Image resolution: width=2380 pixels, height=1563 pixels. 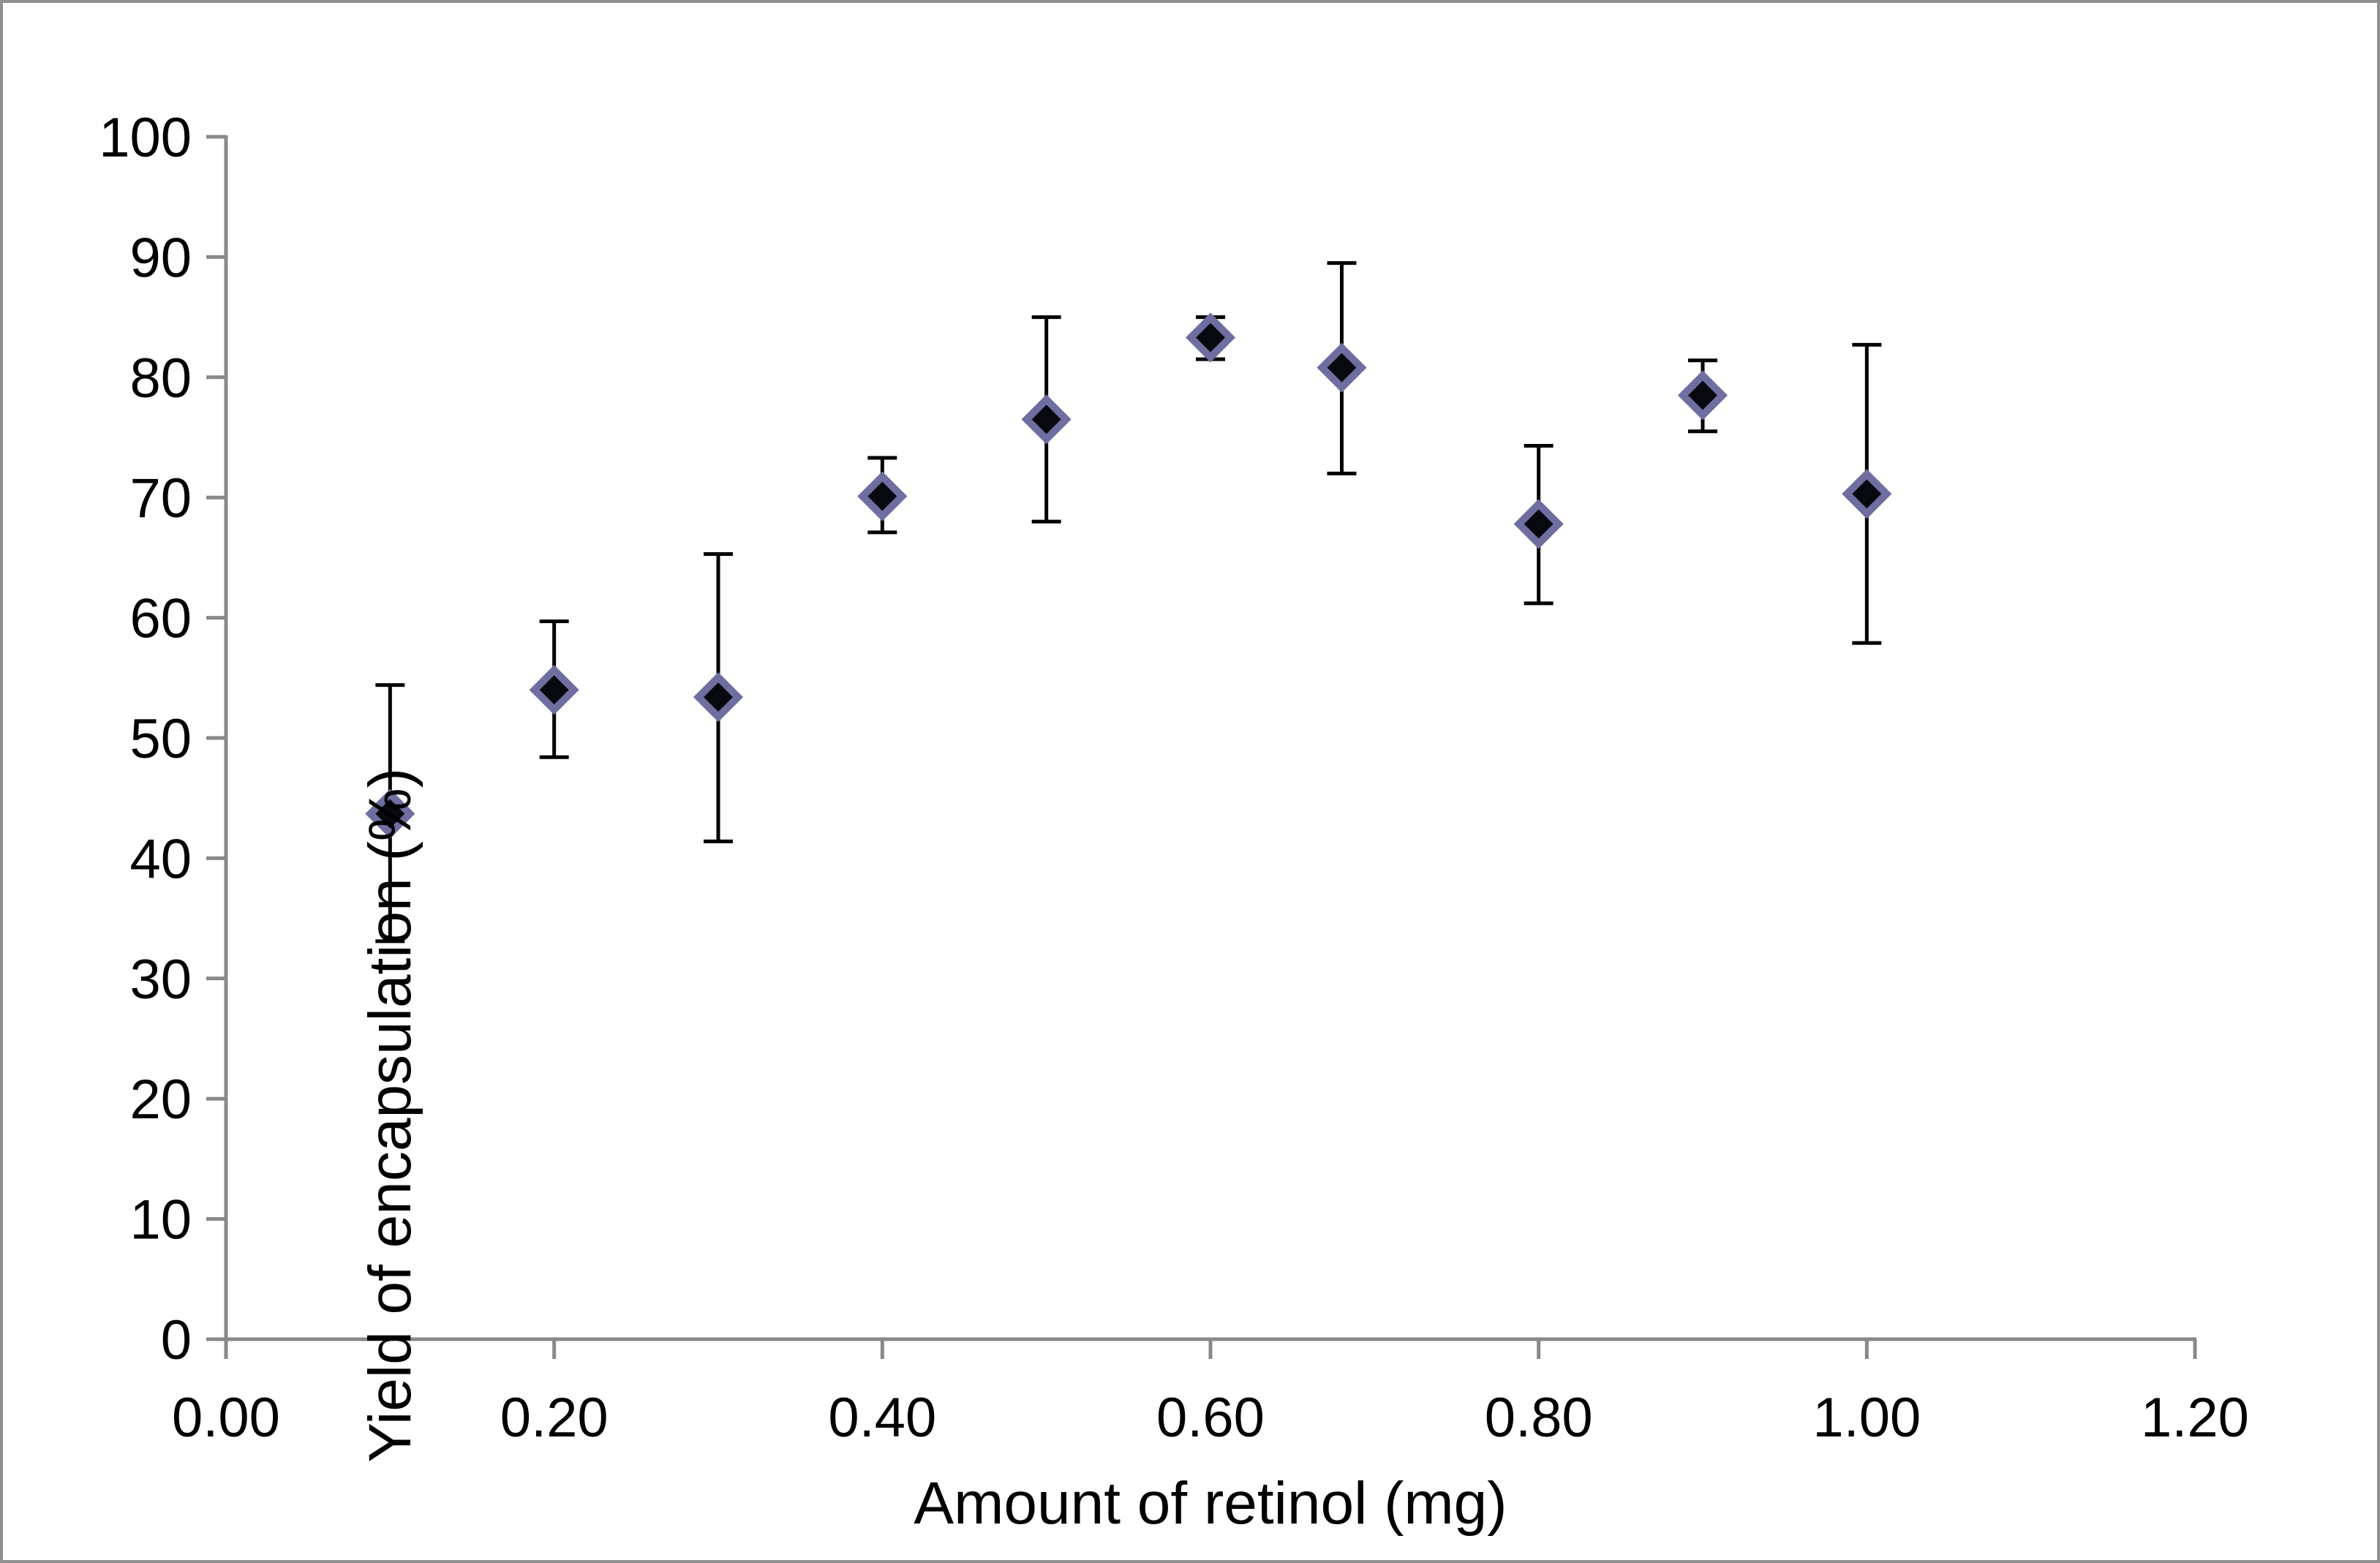 I want to click on x-tick-label: 0.00, so click(x=226, y=1418).